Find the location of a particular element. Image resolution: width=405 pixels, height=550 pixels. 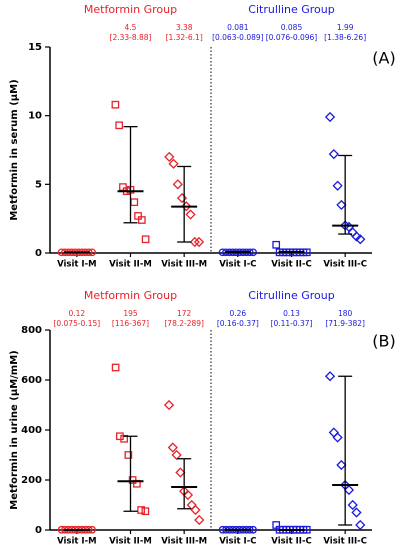

range-label: [116-367] is located at coordinates (130, 323).